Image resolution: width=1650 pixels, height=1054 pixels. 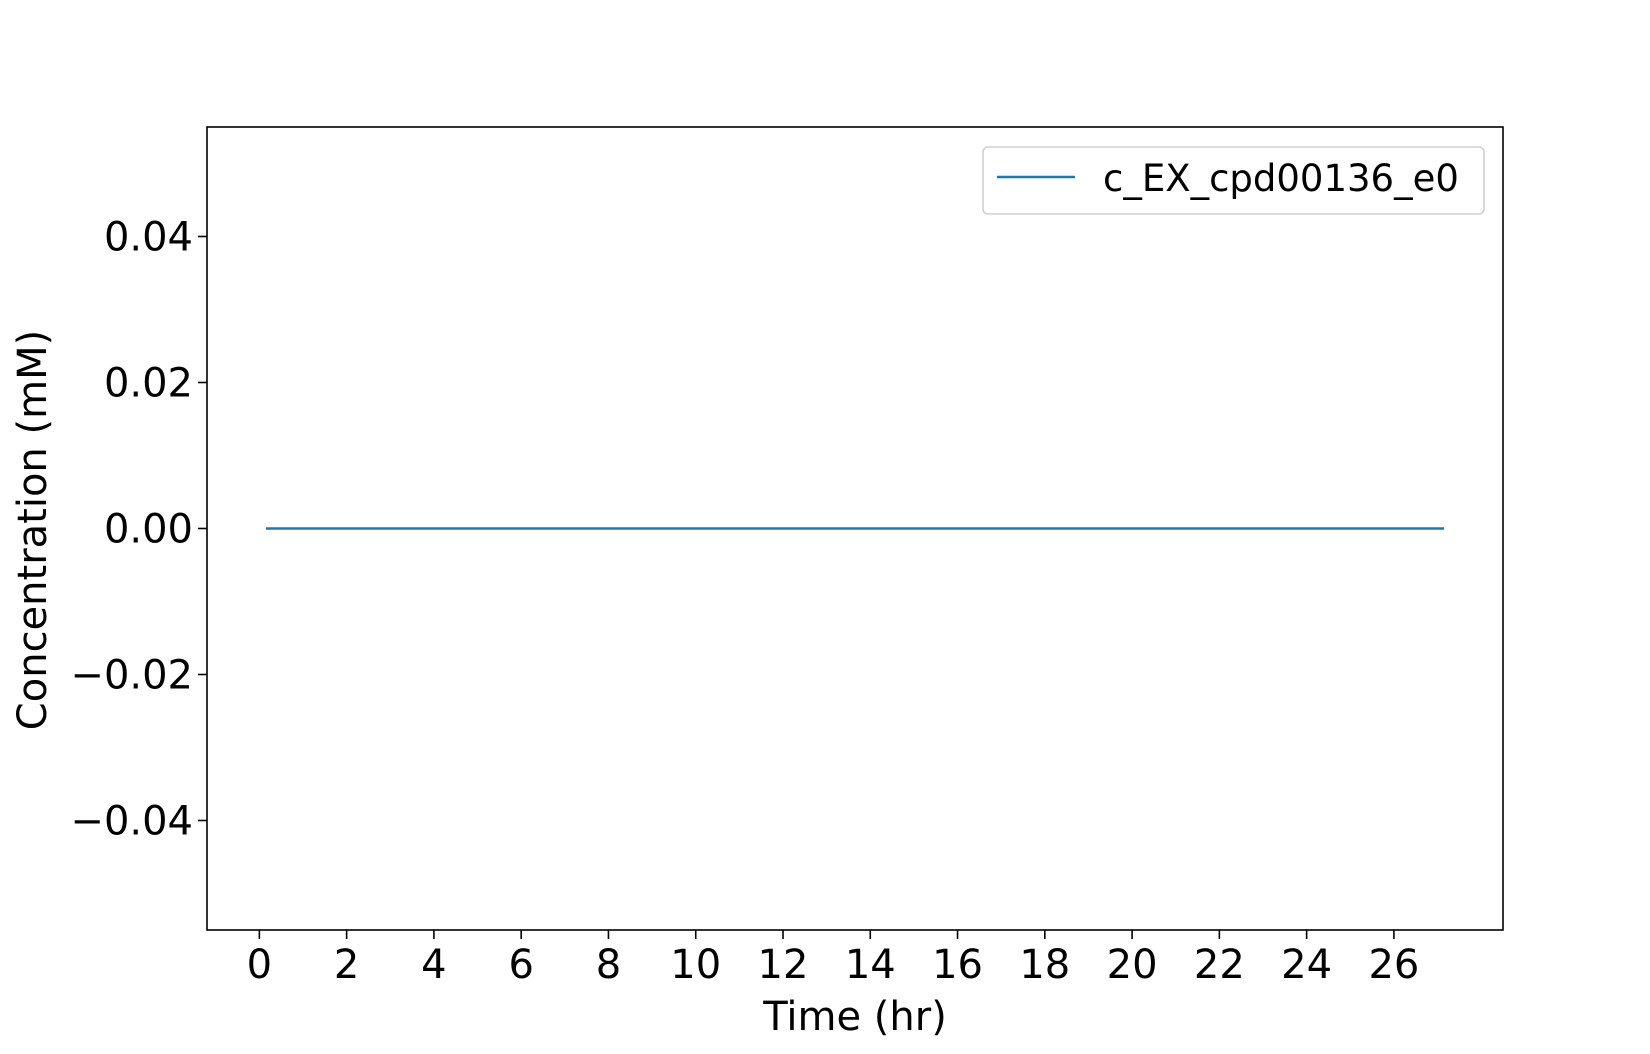 I want to click on legend-box, so click(x=1233, y=180).